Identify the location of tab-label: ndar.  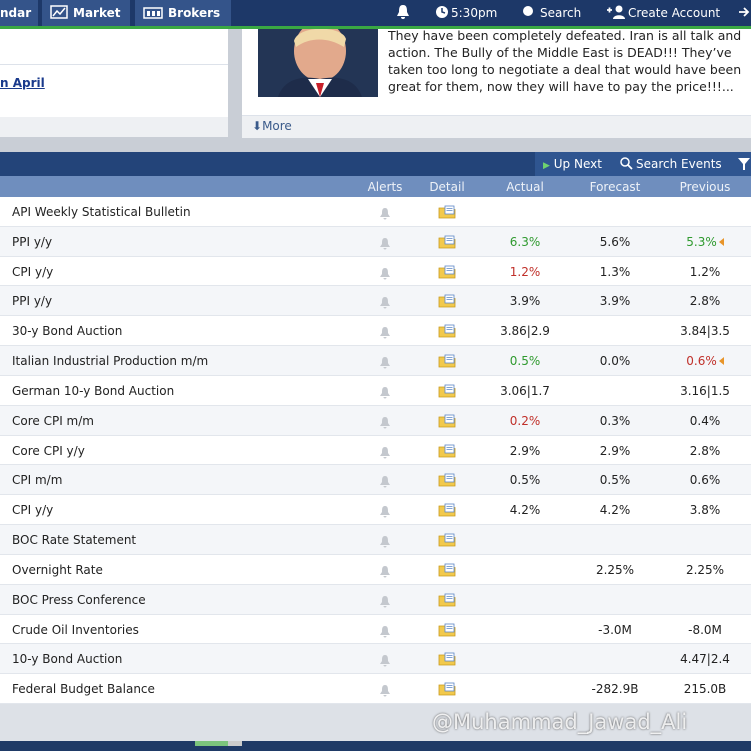
(16, 13).